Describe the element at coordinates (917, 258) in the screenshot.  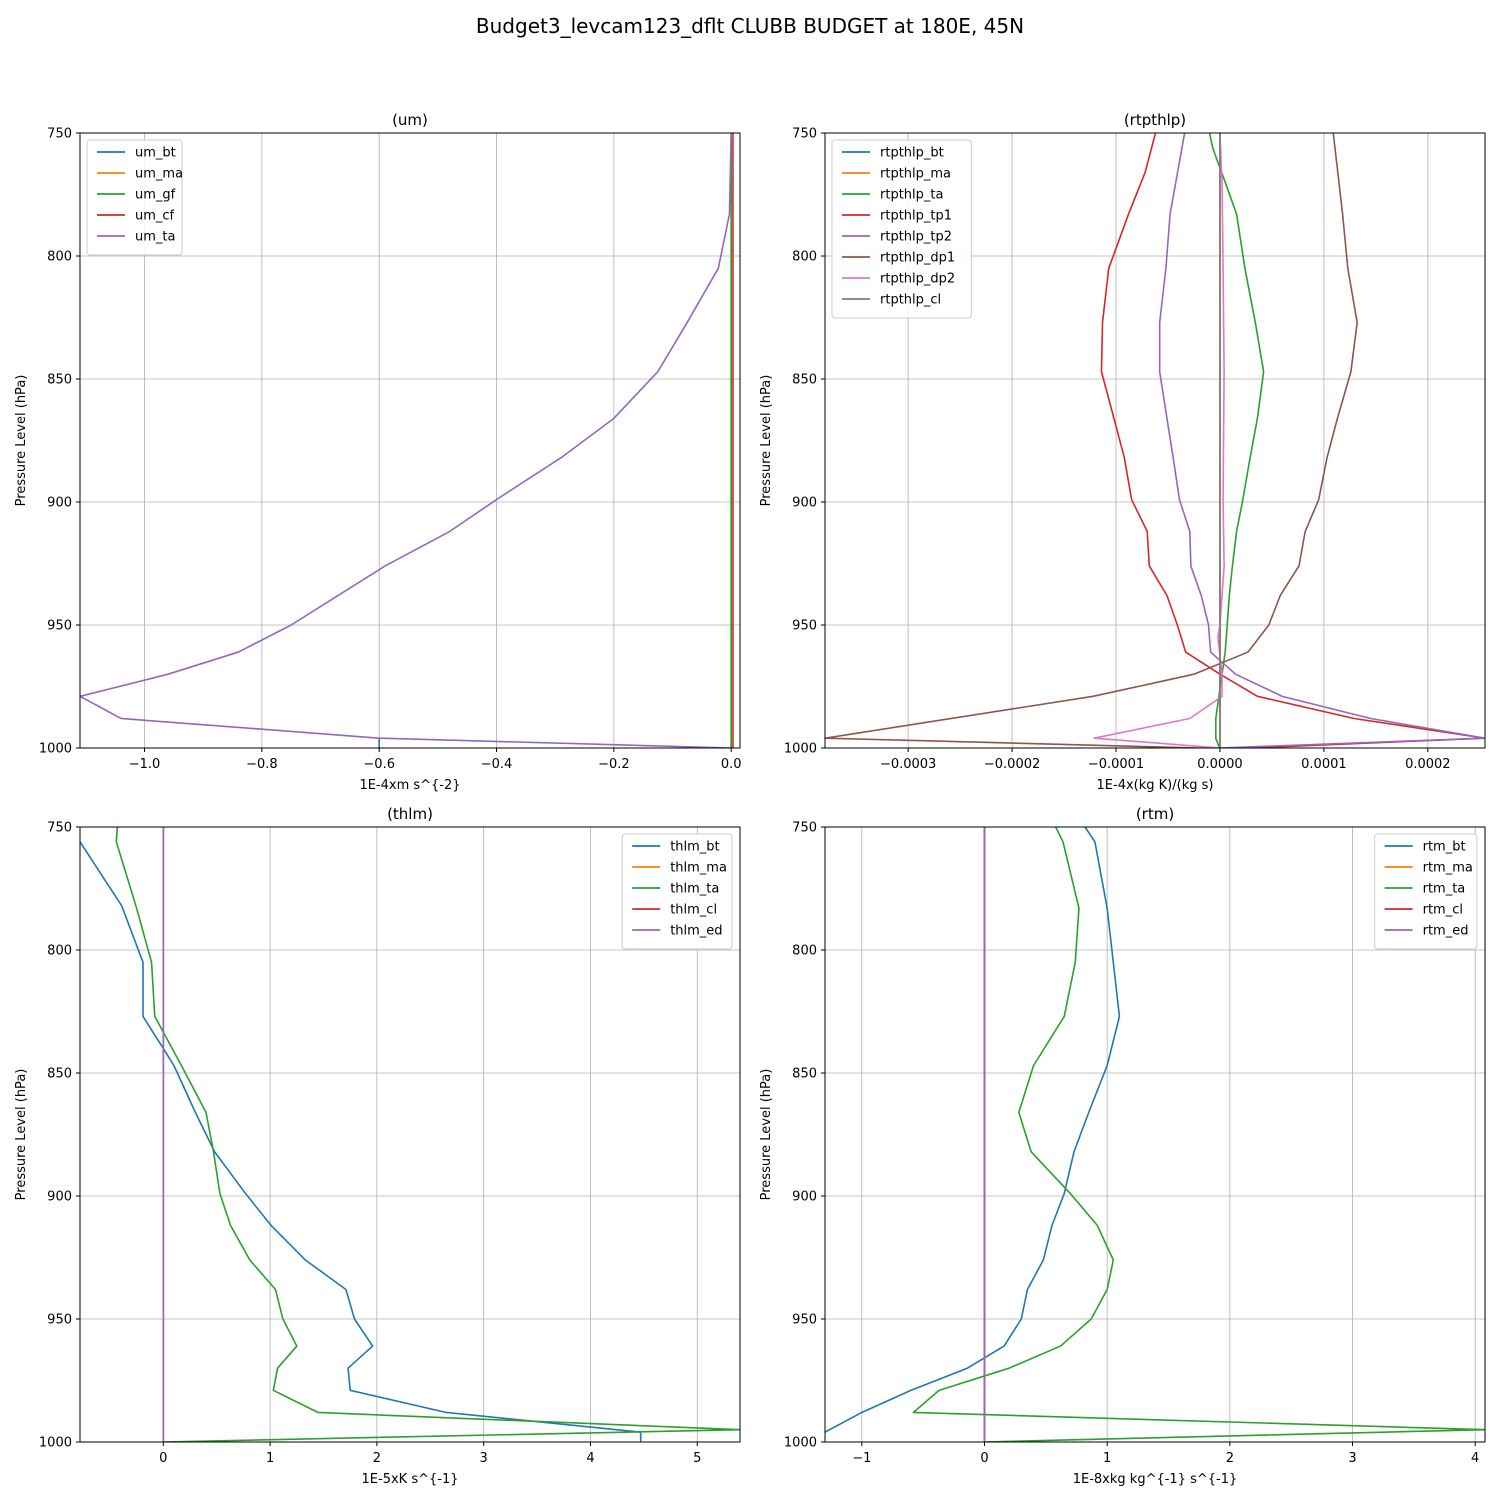
I see `legend-label-rtpthlp_dp1: rtpthlp_dp1` at that location.